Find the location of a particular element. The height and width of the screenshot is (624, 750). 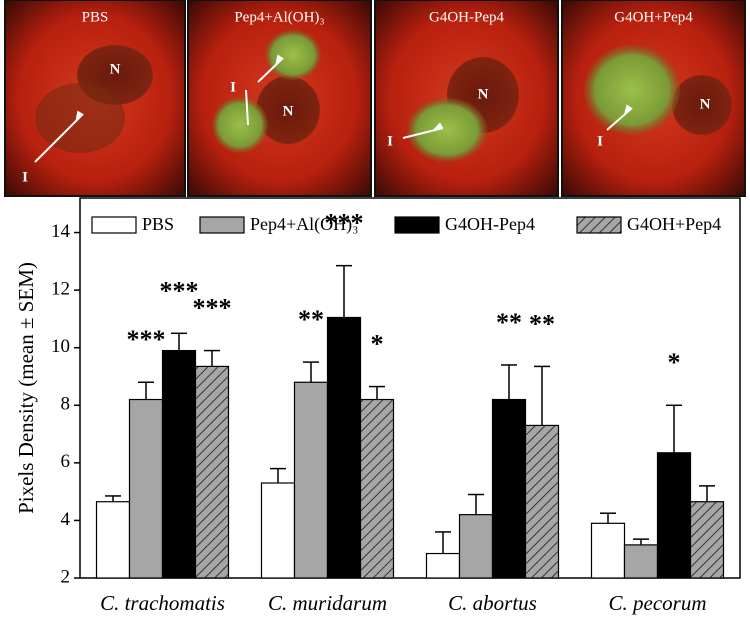

micrograph: G4OH-Pep4 N I is located at coordinates (466, 98).